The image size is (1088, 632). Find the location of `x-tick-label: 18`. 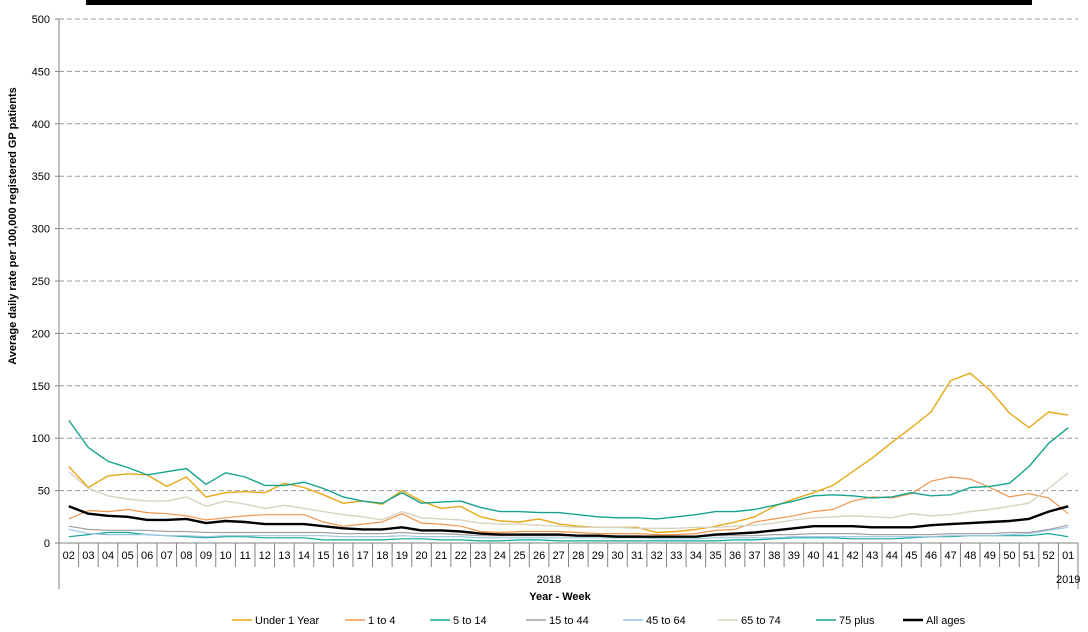

x-tick-label: 18 is located at coordinates (382, 556).